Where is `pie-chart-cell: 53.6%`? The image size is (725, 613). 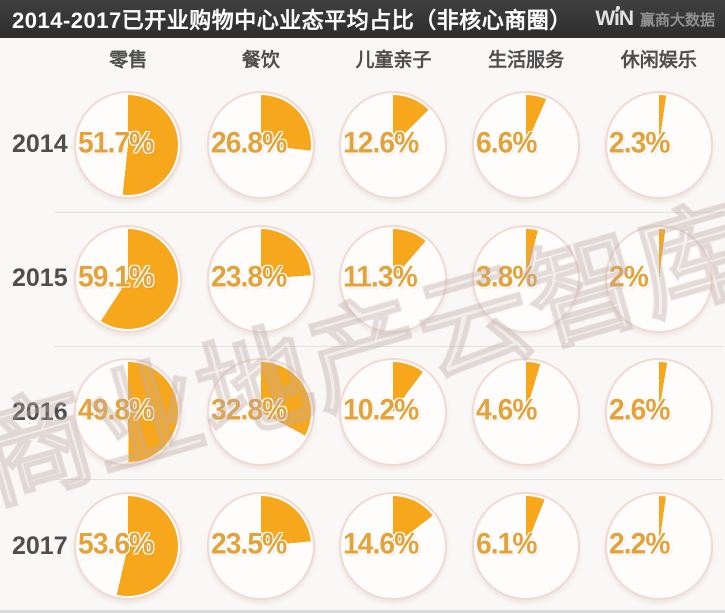 pie-chart-cell: 53.6% is located at coordinates (128, 546).